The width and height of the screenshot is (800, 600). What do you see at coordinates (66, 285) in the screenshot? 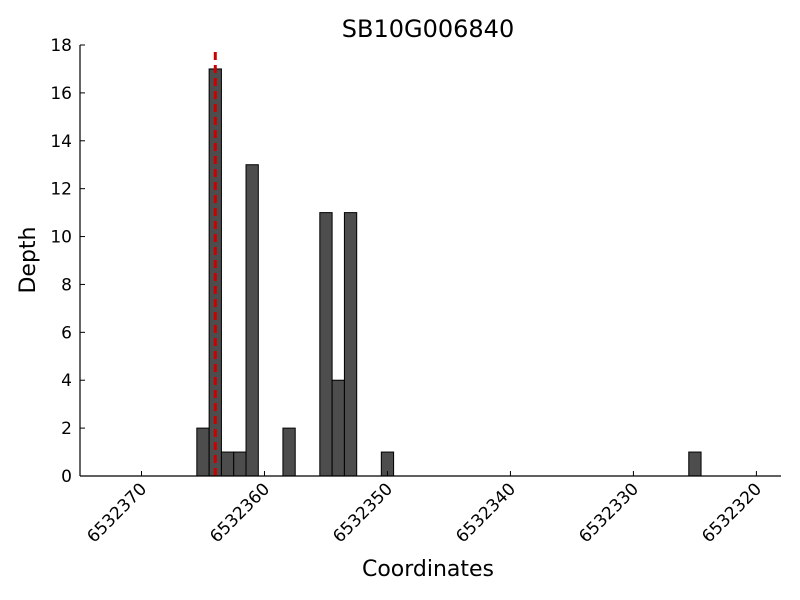
I see `y-tick-label-4: 8` at bounding box center [66, 285].